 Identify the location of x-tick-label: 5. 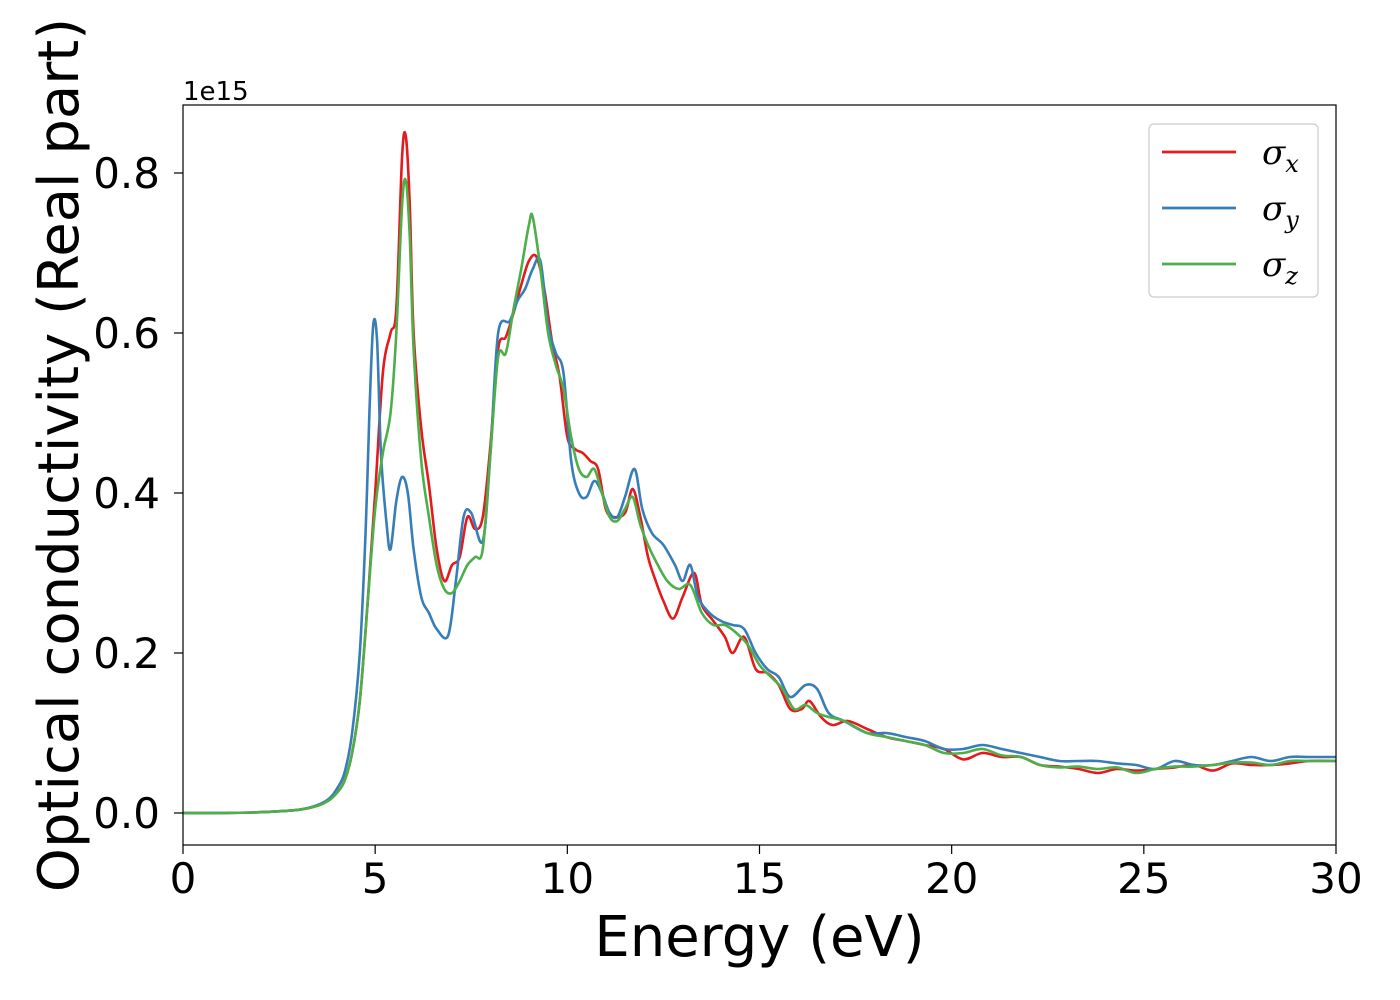
(375, 878).